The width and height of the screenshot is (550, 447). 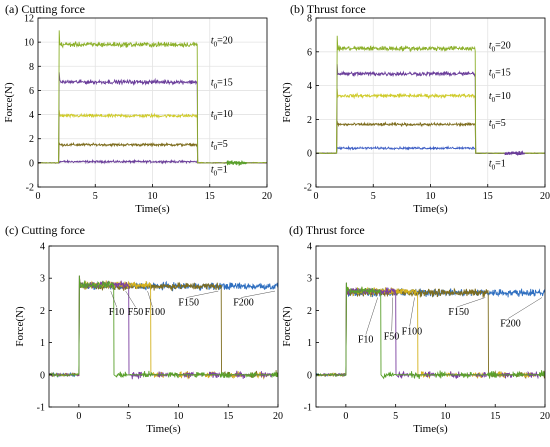 I want to click on annotation-value: =10, so click(x=225, y=114).